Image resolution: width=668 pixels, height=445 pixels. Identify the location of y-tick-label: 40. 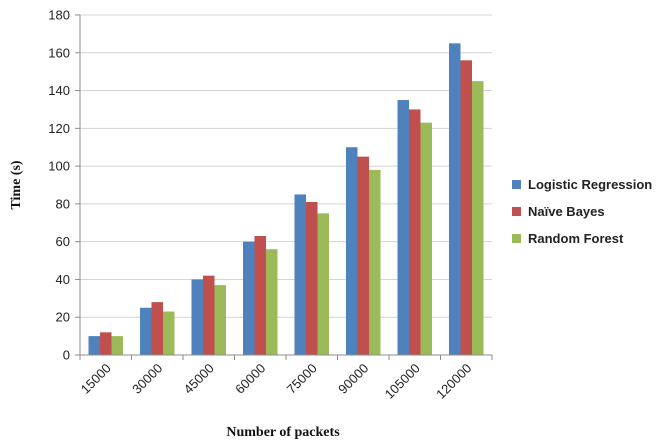
(63, 279).